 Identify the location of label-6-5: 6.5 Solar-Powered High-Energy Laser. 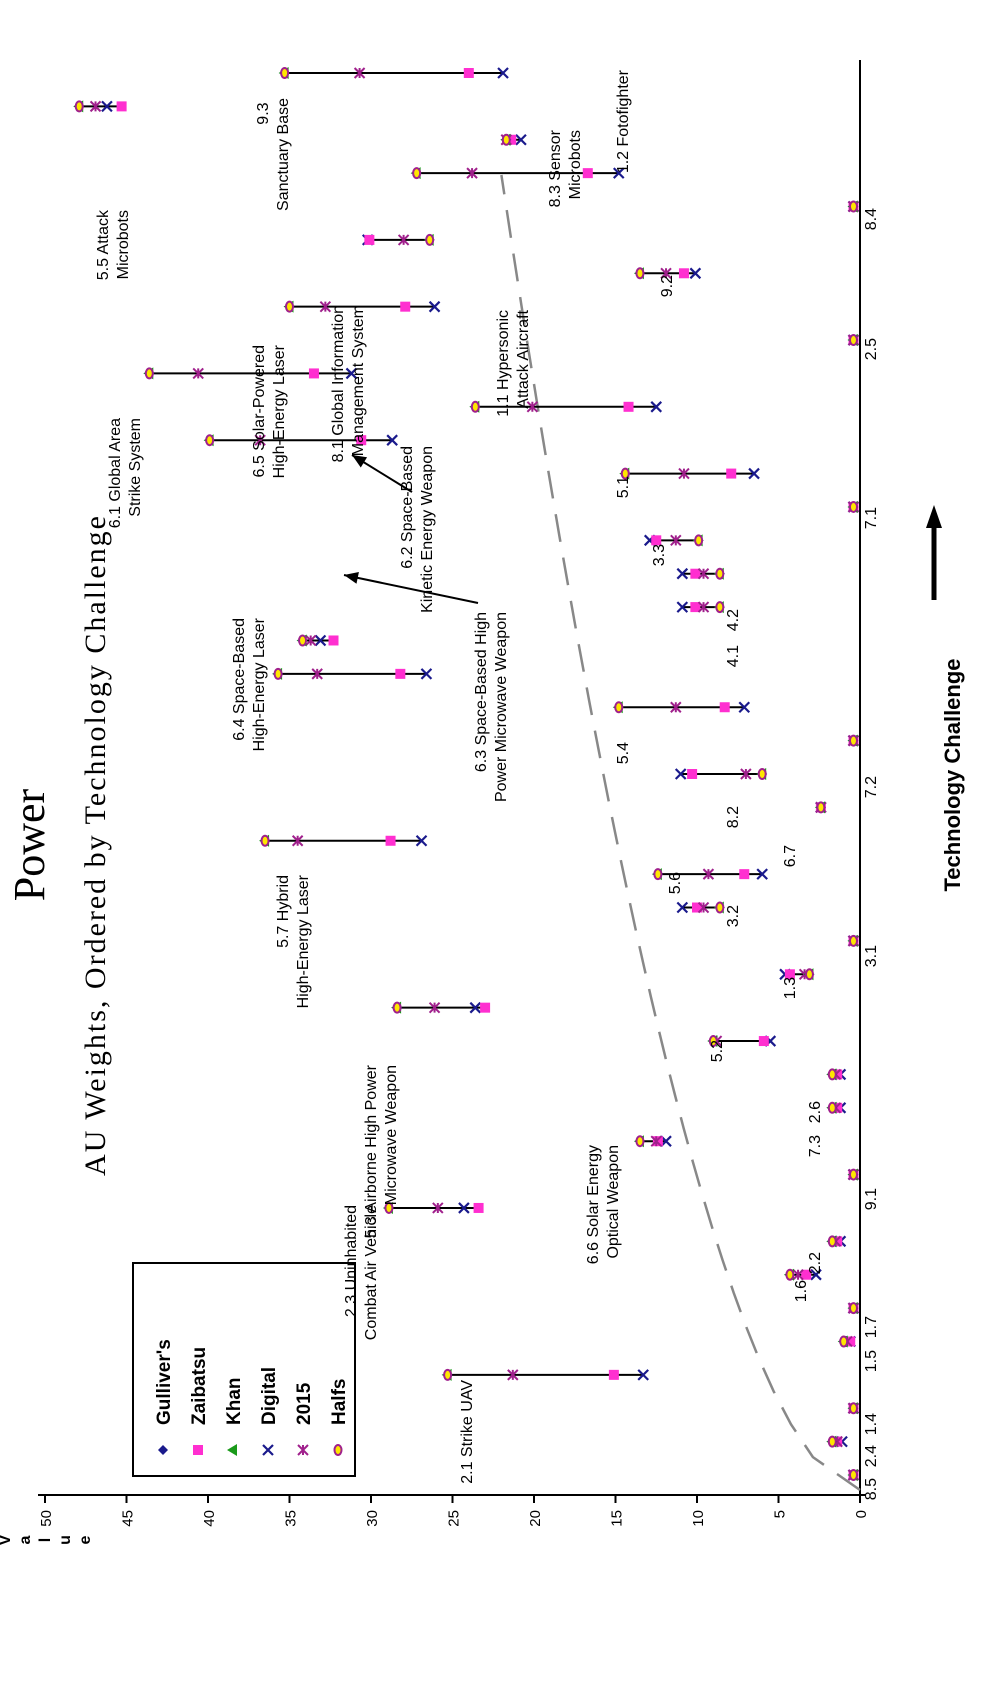
(269, 411).